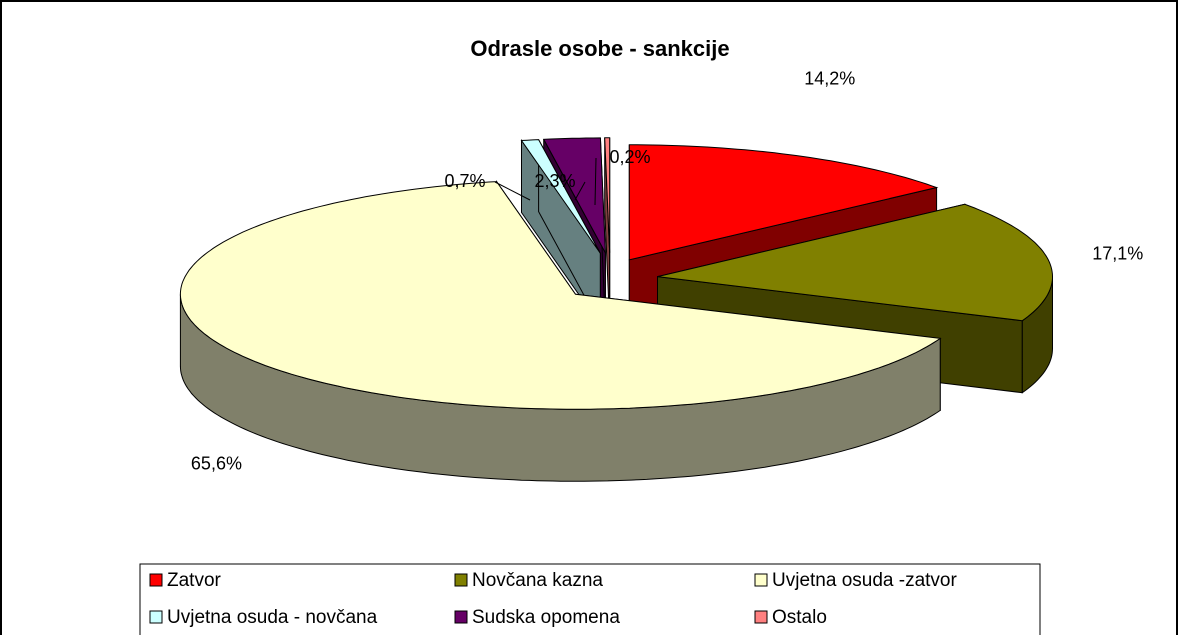 The image size is (1179, 640). I want to click on legend-box, so click(590, 601).